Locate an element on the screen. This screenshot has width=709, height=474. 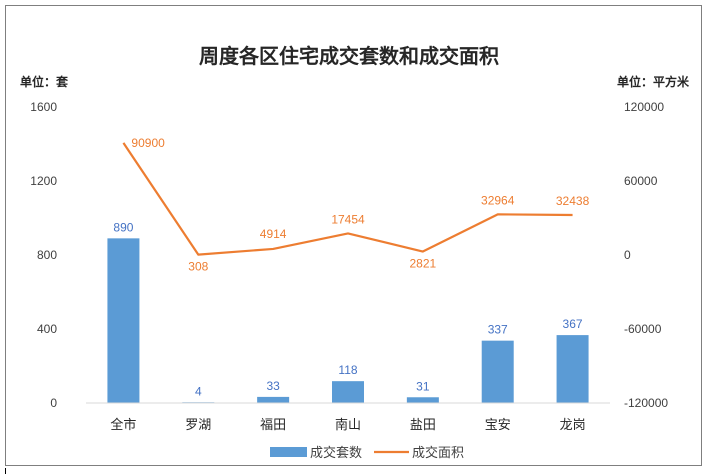
category-label: 福田 is located at coordinates (273, 425).